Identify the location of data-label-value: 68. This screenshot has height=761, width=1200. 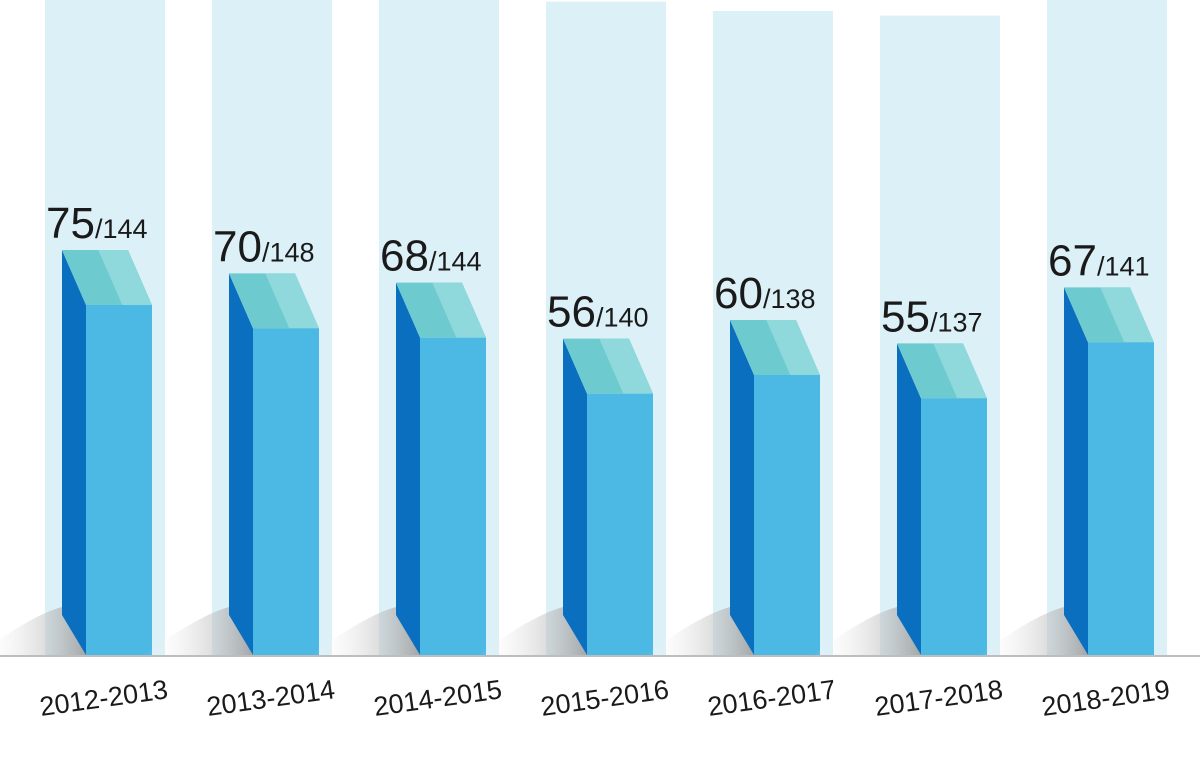
(404, 256).